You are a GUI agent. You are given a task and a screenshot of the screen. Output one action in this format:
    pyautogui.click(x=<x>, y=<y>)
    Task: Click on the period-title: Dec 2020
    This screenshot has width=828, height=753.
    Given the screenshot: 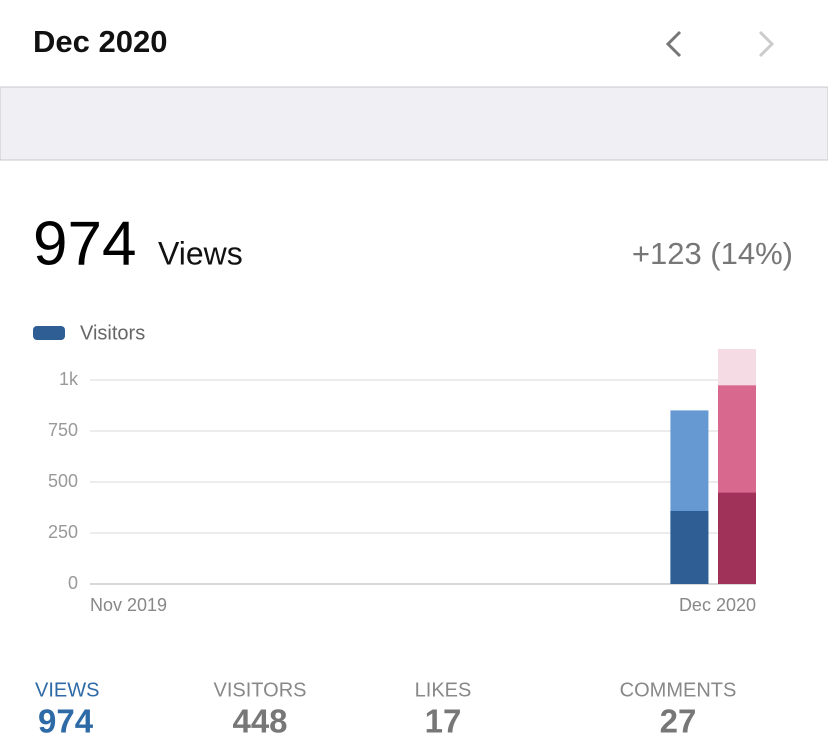 What is the action you would take?
    pyautogui.click(x=100, y=41)
    